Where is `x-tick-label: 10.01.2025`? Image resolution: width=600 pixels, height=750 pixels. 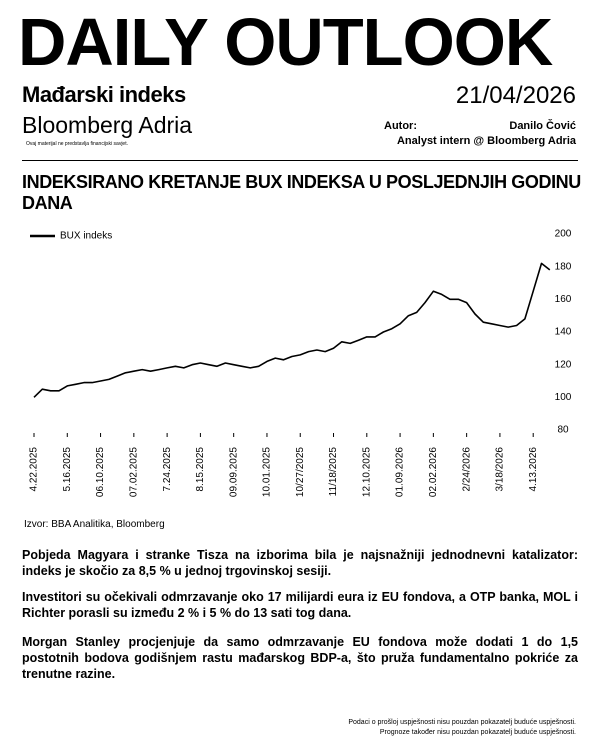 x-tick-label: 10.01.2025 is located at coordinates (267, 472).